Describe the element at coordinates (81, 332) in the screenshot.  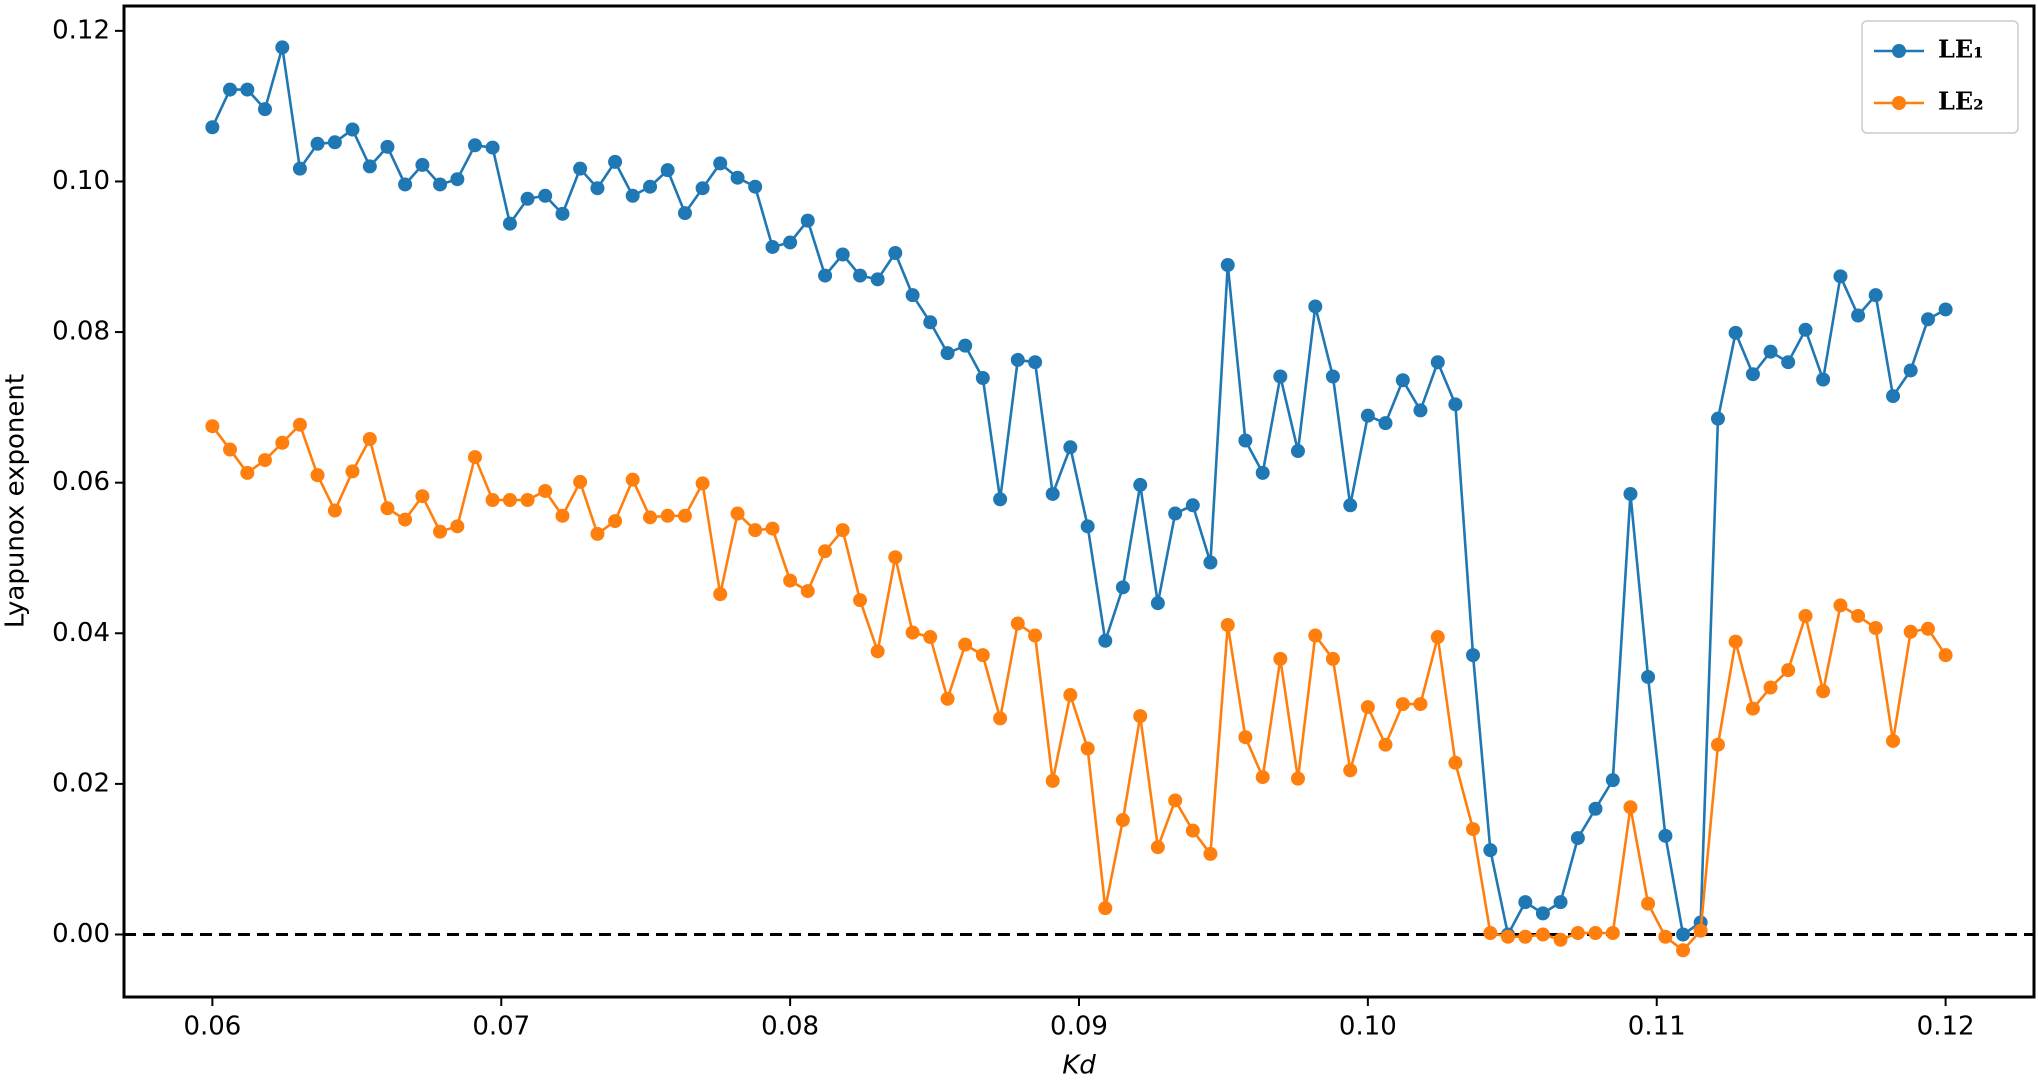
I see `y-tick-label: 0.08` at that location.